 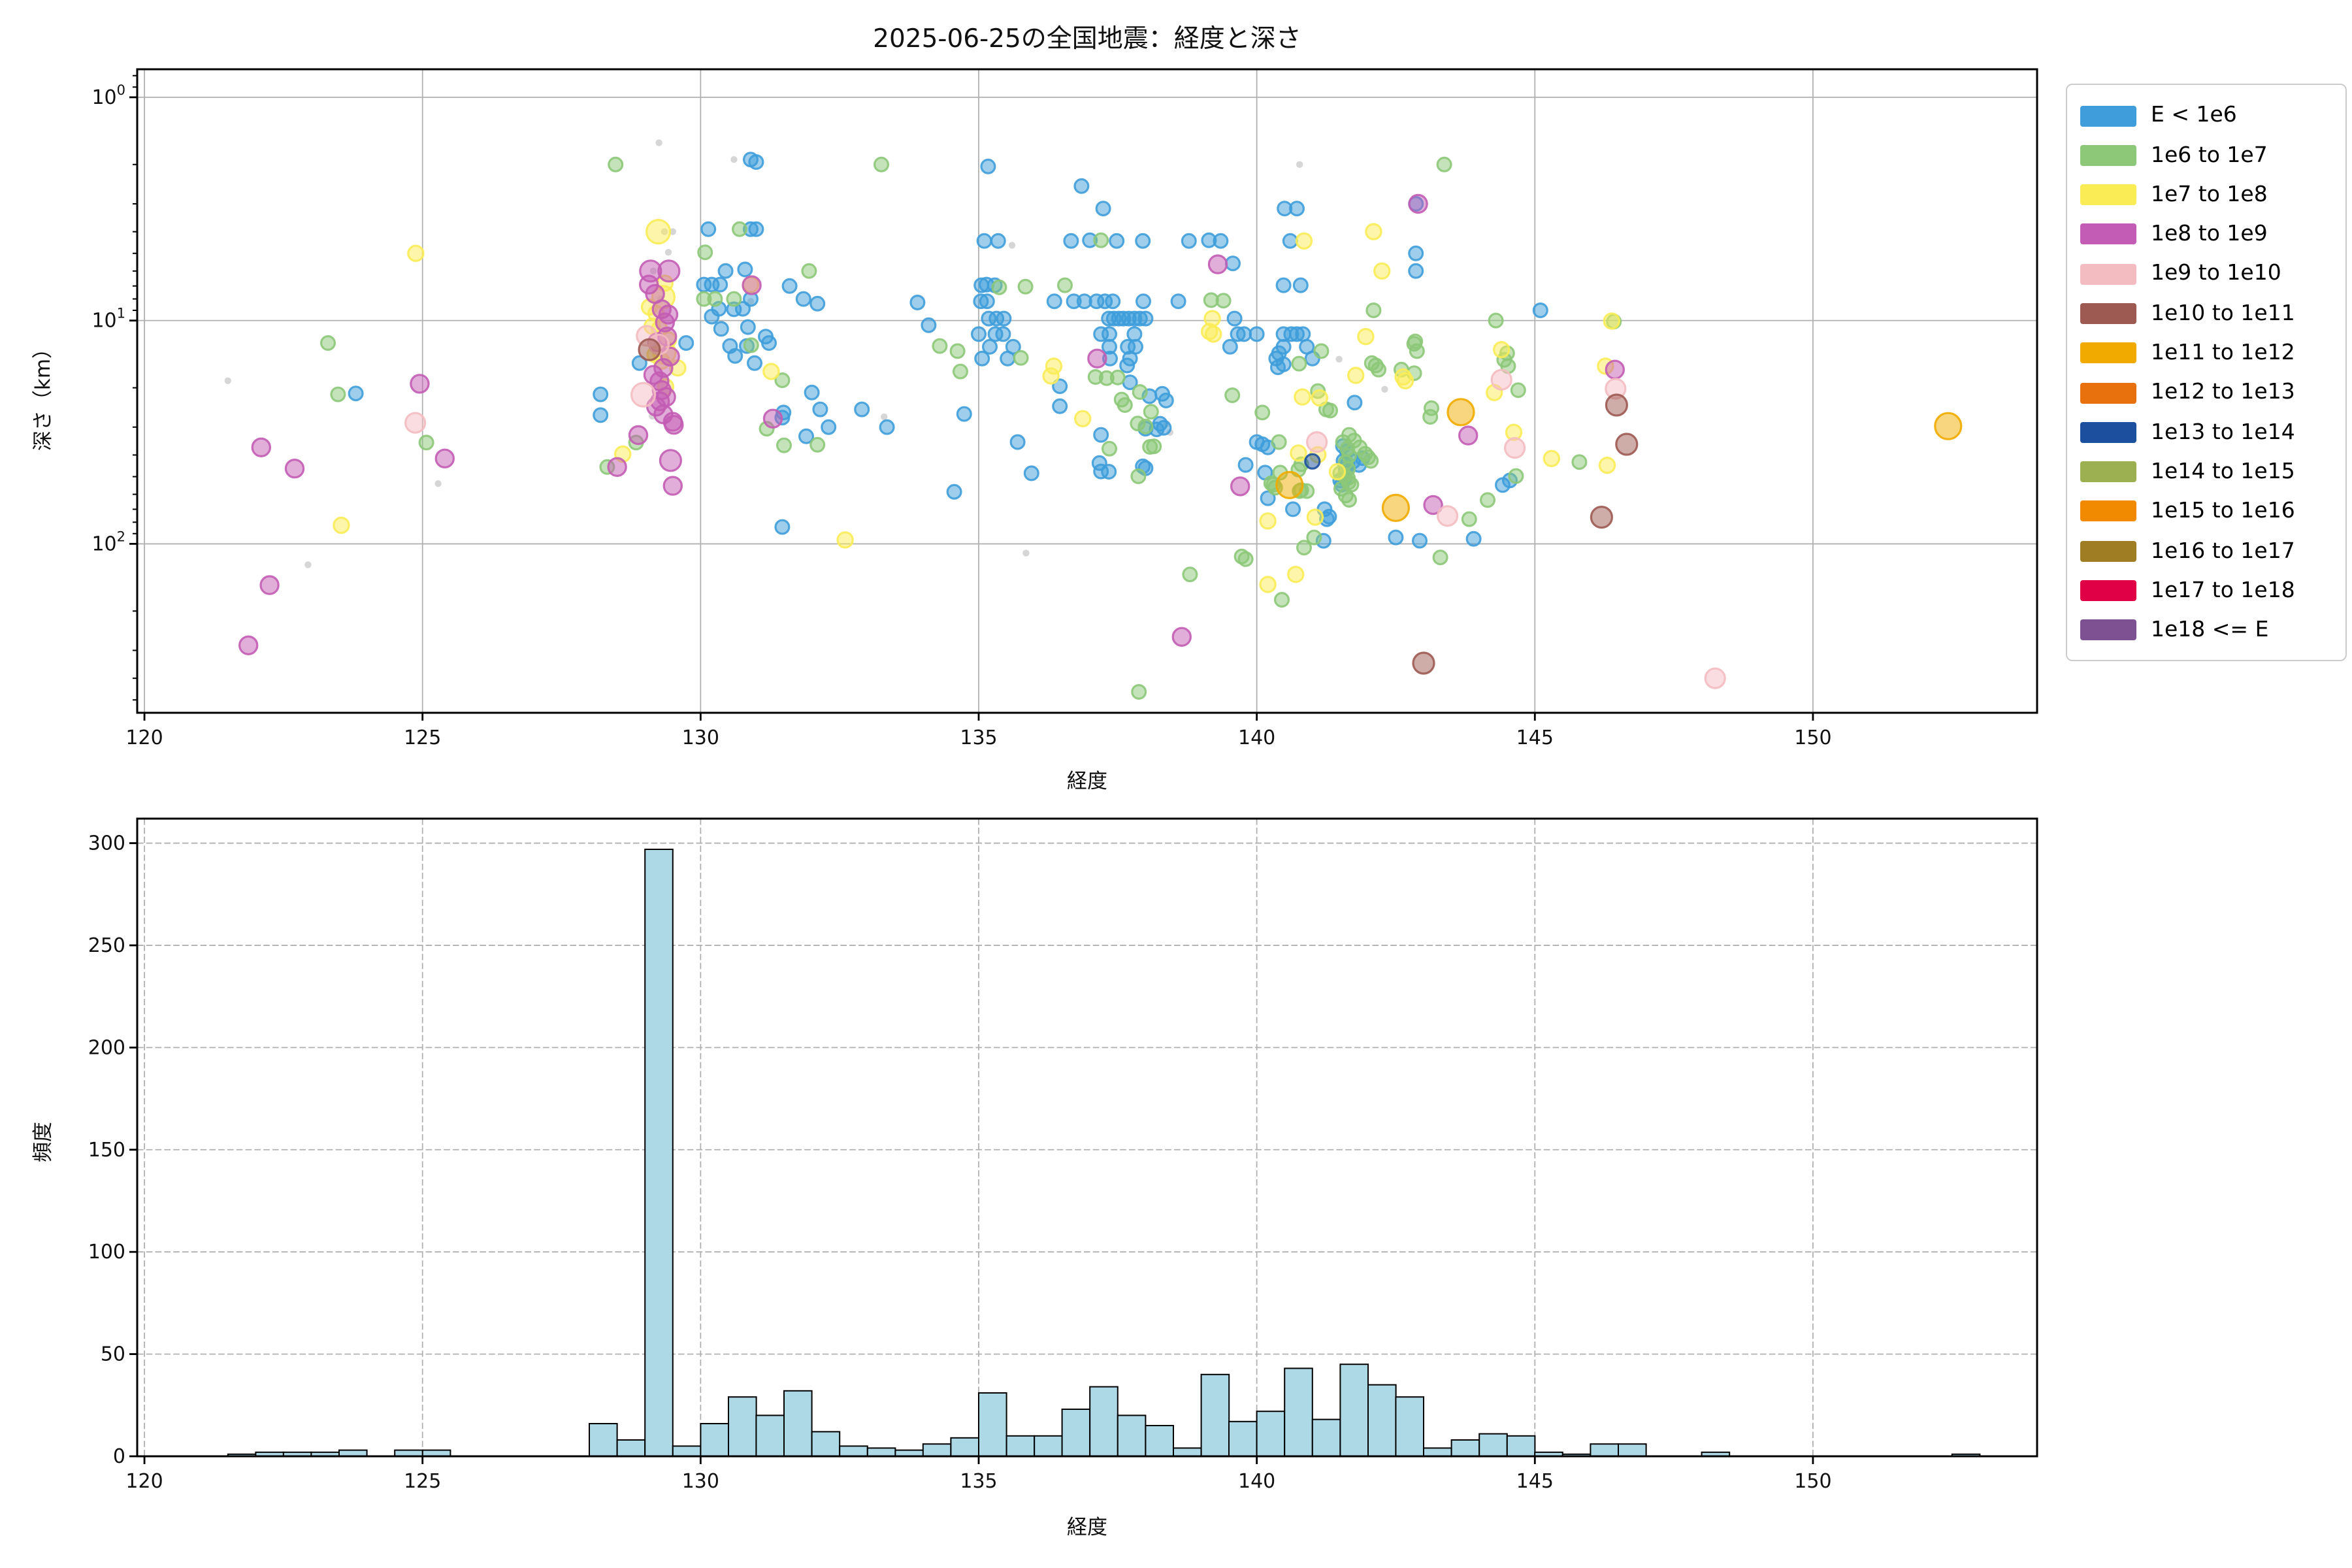 What do you see at coordinates (422, 738) in the screenshot?
I see `x-tick-label: 125` at bounding box center [422, 738].